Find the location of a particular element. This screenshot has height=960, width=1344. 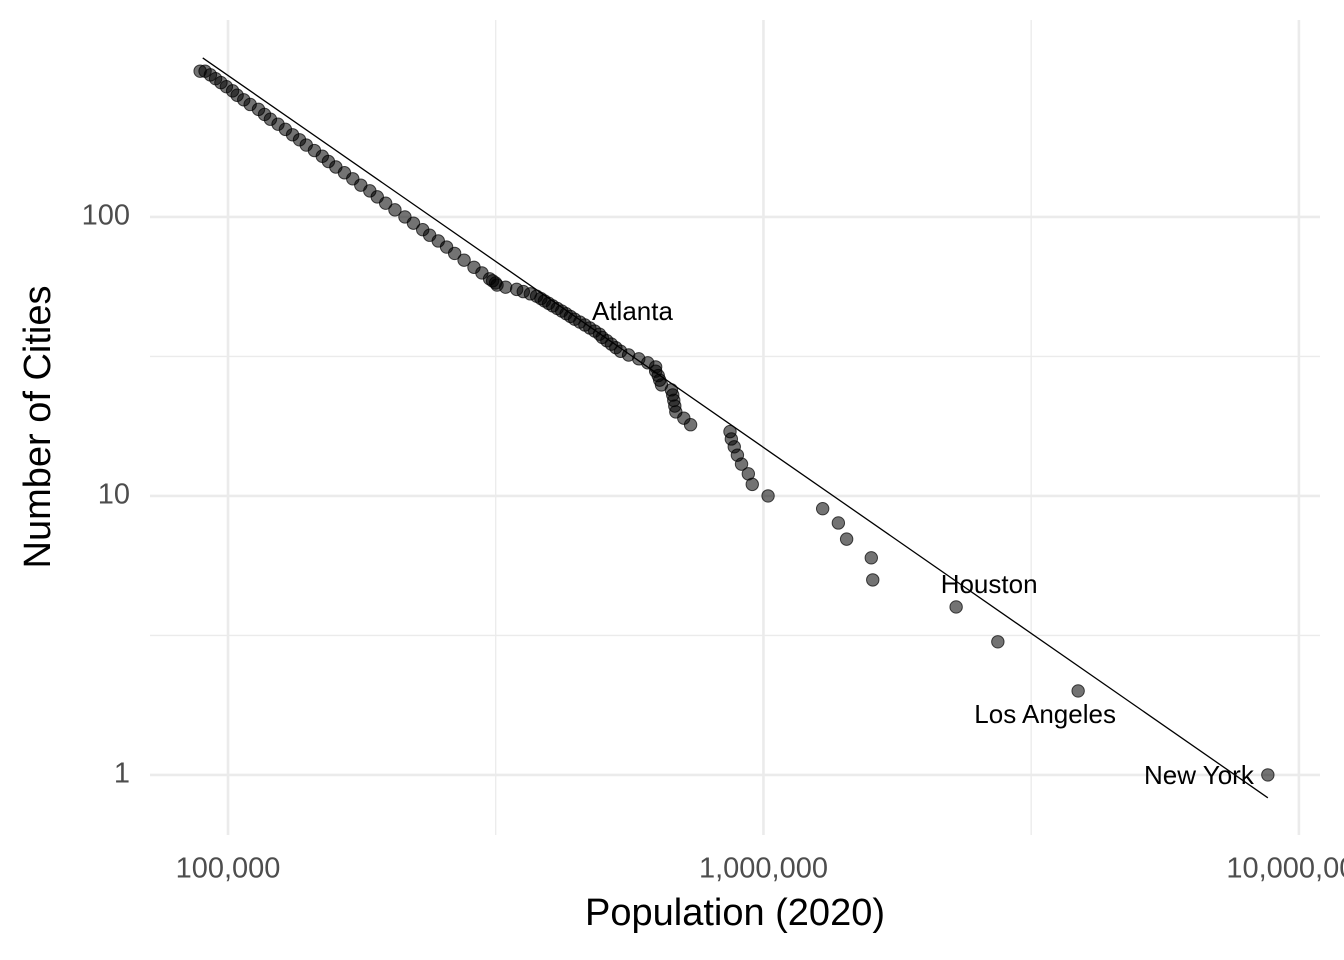

x-tick-label: 1,000,000 is located at coordinates (763, 869).